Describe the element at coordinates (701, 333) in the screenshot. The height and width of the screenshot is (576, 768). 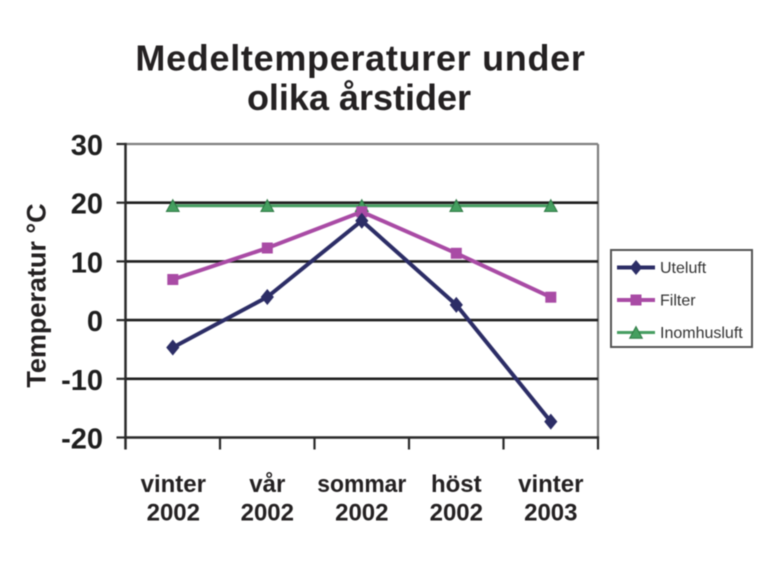
I see `svg-text: Inomhusluft` at that location.